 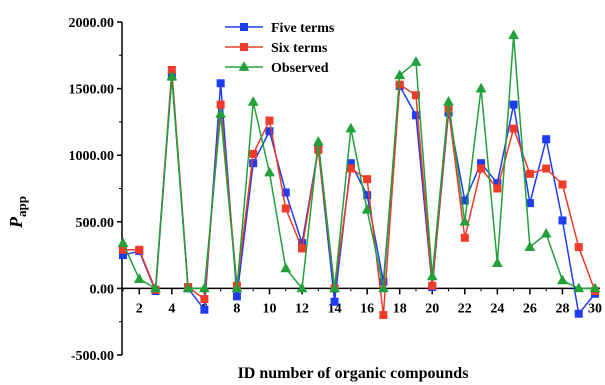 I want to click on x-tick-label: 16, so click(x=367, y=308).